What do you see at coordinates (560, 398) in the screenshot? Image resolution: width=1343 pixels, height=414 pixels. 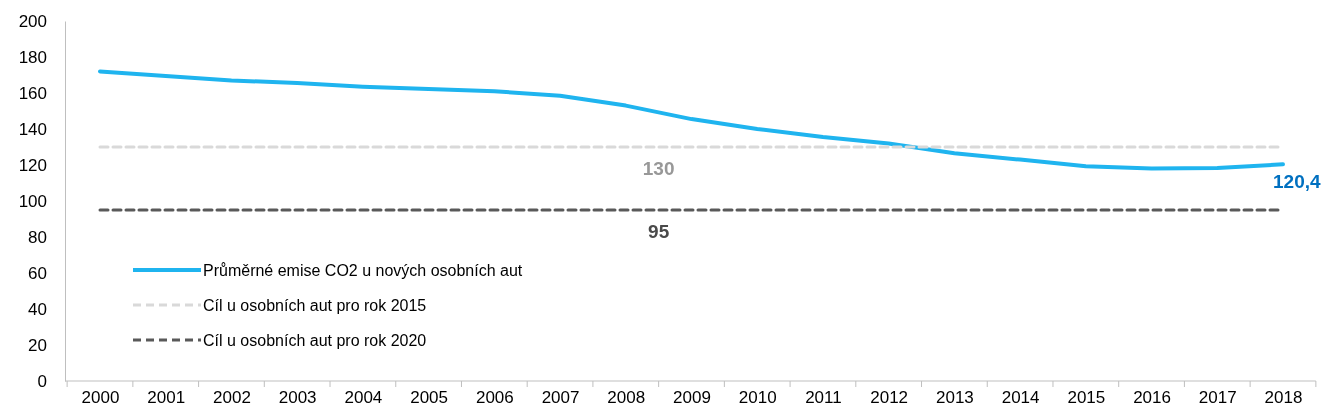 I see `x-tick-label: 2007` at bounding box center [560, 398].